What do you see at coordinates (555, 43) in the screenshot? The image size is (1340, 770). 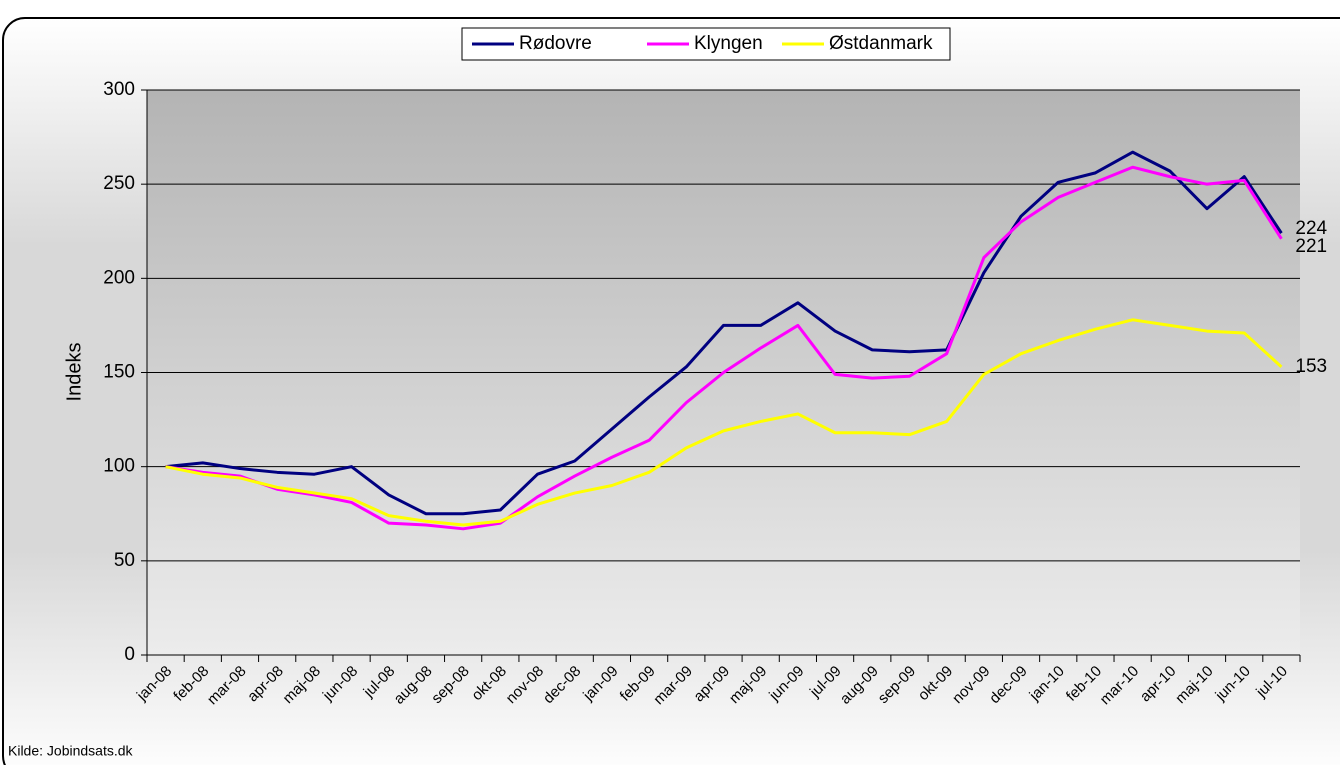 I see `legend-label: Rødovre` at bounding box center [555, 43].